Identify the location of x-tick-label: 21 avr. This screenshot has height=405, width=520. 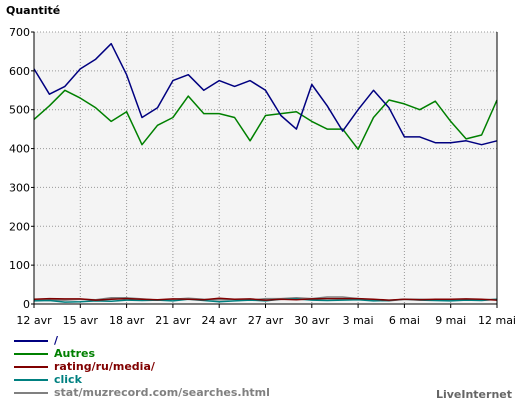
(173, 320).